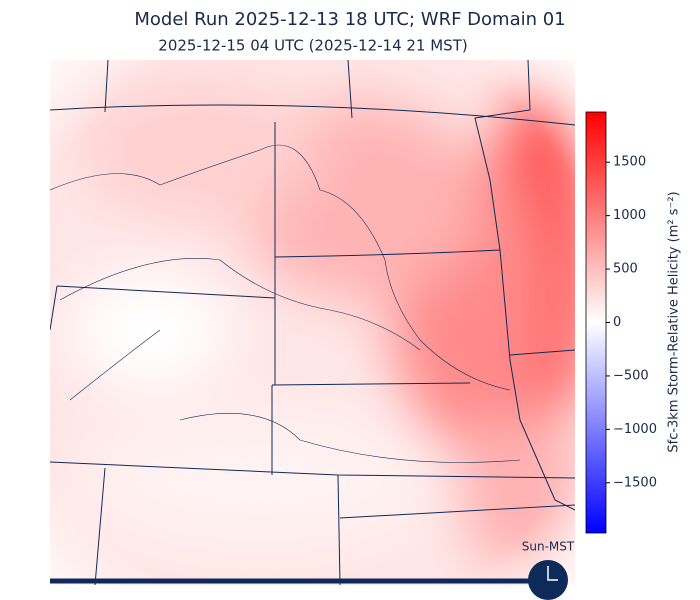  What do you see at coordinates (552, 573) in the screenshot?
I see `clock-hands` at bounding box center [552, 573].